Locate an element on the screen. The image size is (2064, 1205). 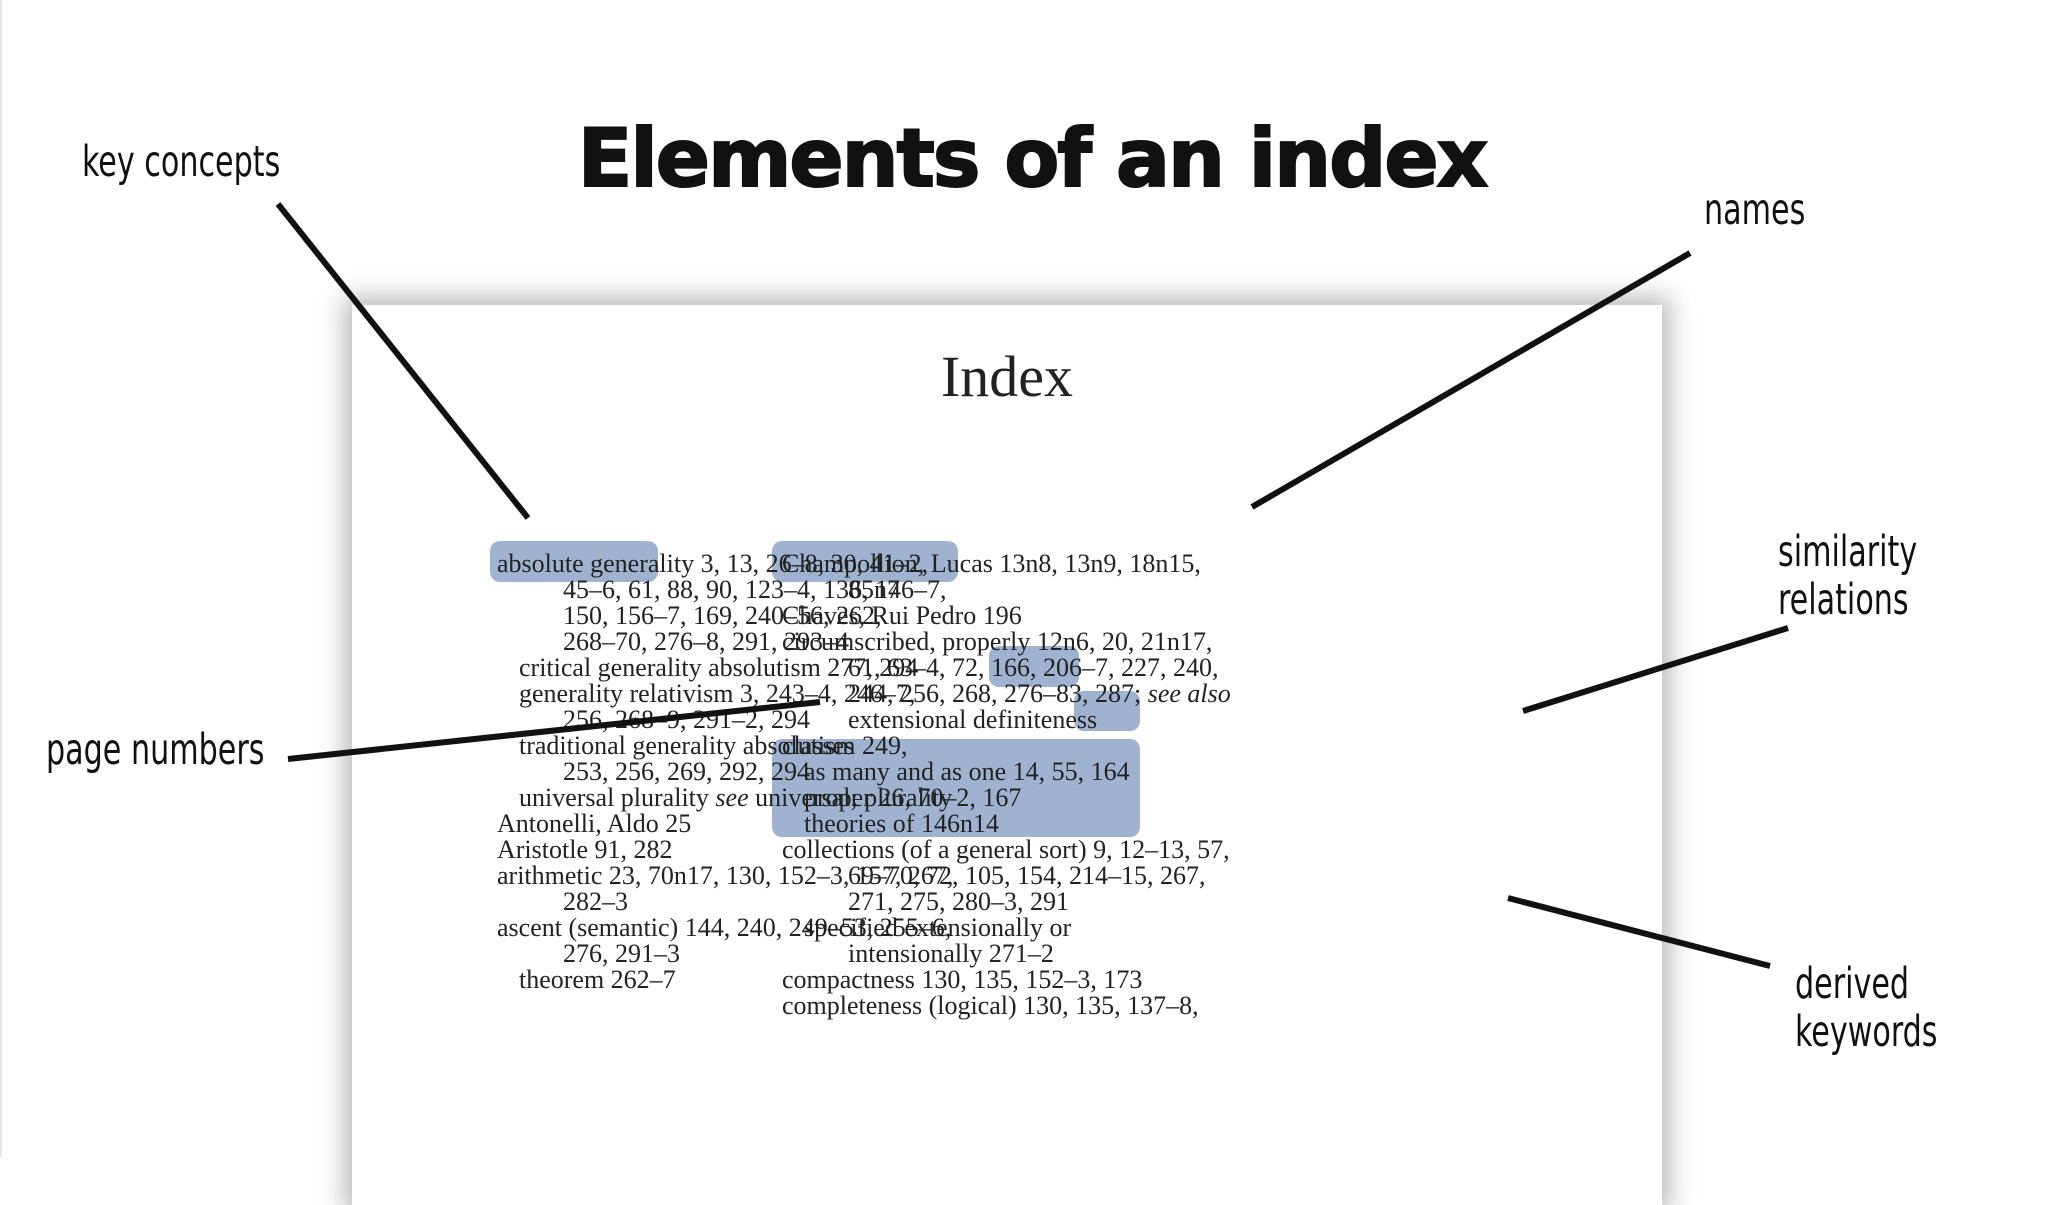
callout-derived-keywords: derived keywords is located at coordinates (1866, 1008).